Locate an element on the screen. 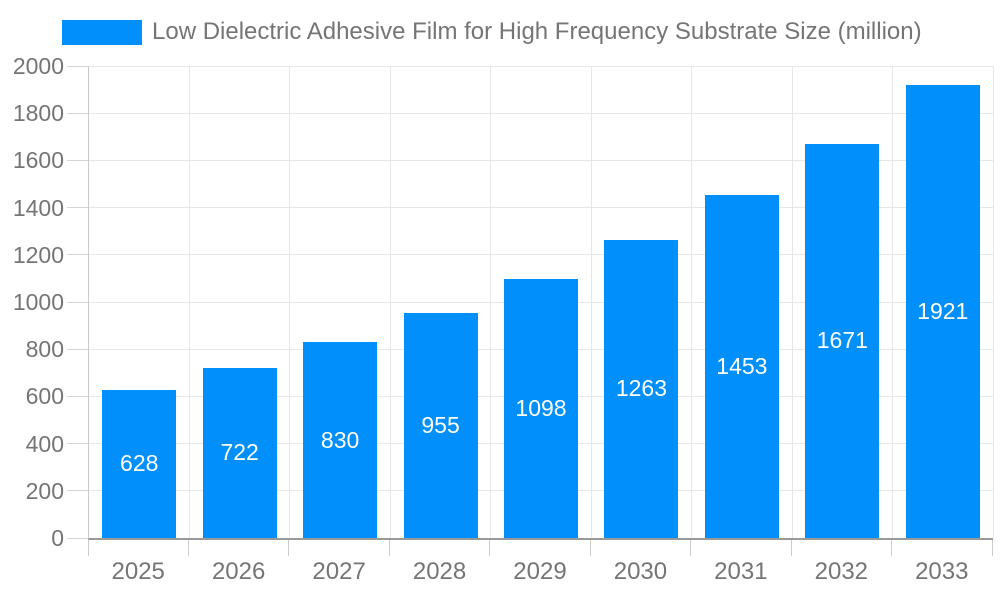 The width and height of the screenshot is (1000, 600). bar: 1921 is located at coordinates (942, 311).